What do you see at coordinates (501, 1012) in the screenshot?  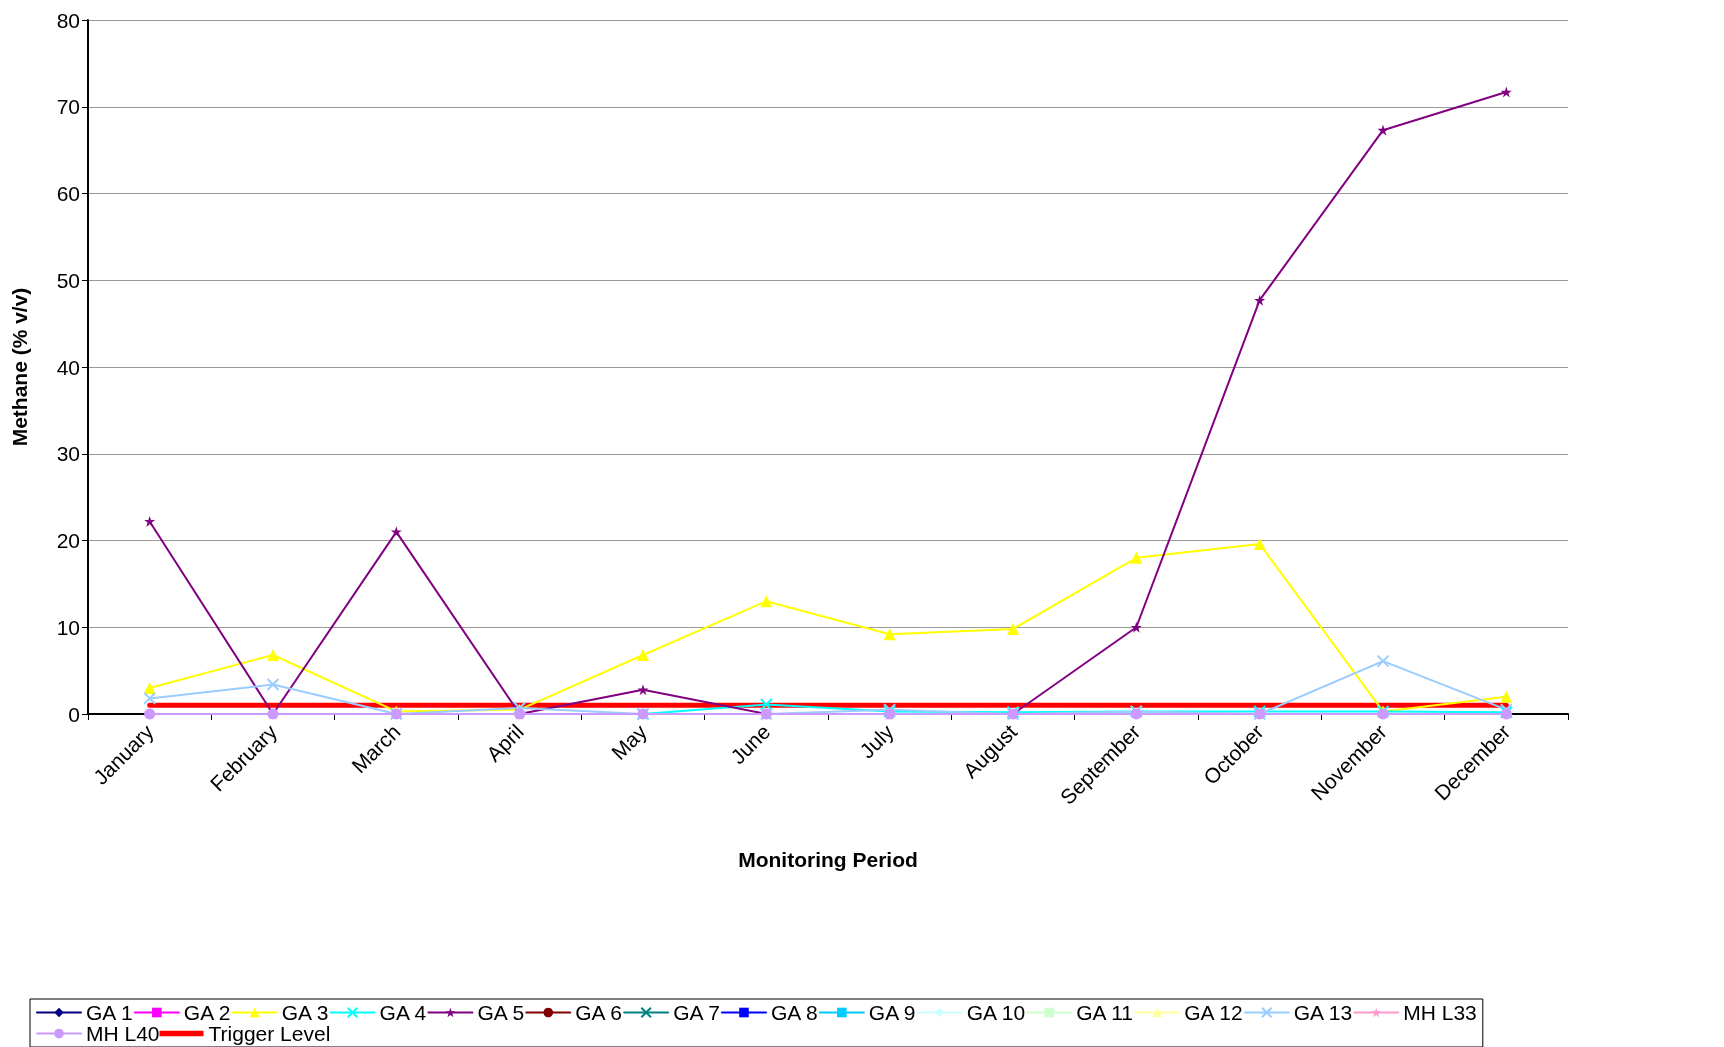 I see `legend-label: GA 5` at bounding box center [501, 1012].